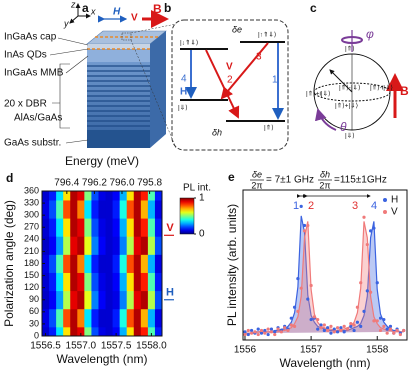  Describe the element at coordinates (313, 8) in the screenshot. I see `panel-label: c` at that location.